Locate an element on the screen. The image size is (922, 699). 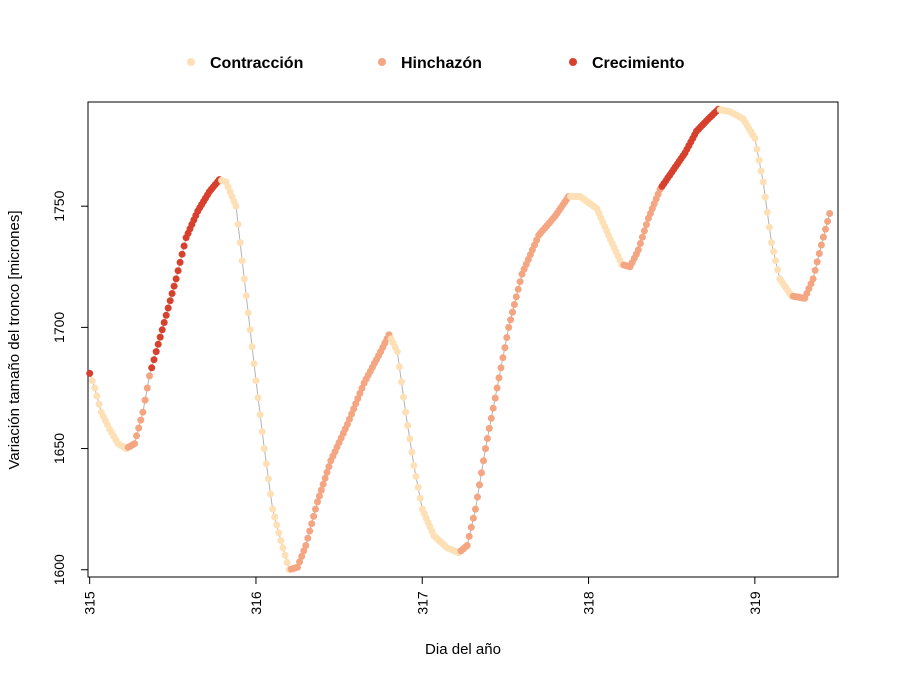
x-tick-label: 319 is located at coordinates (755, 603).